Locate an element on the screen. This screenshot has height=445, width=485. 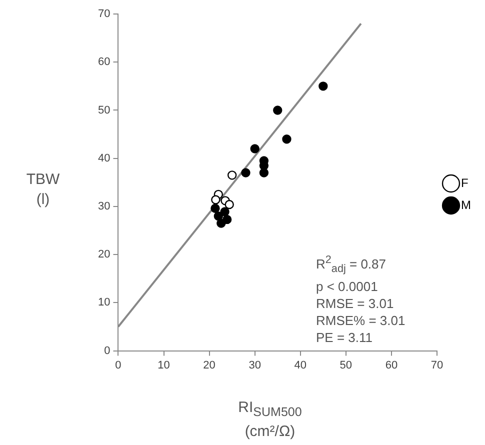
annotation: PE = 3.11 is located at coordinates (345, 337).